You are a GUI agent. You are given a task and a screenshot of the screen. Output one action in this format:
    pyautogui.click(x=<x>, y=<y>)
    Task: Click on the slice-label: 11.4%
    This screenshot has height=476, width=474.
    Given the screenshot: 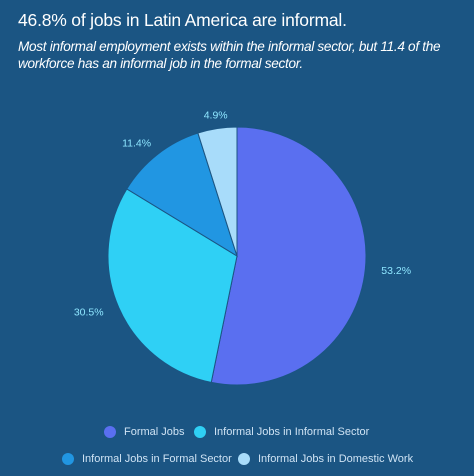 What is the action you would take?
    pyautogui.click(x=136, y=144)
    